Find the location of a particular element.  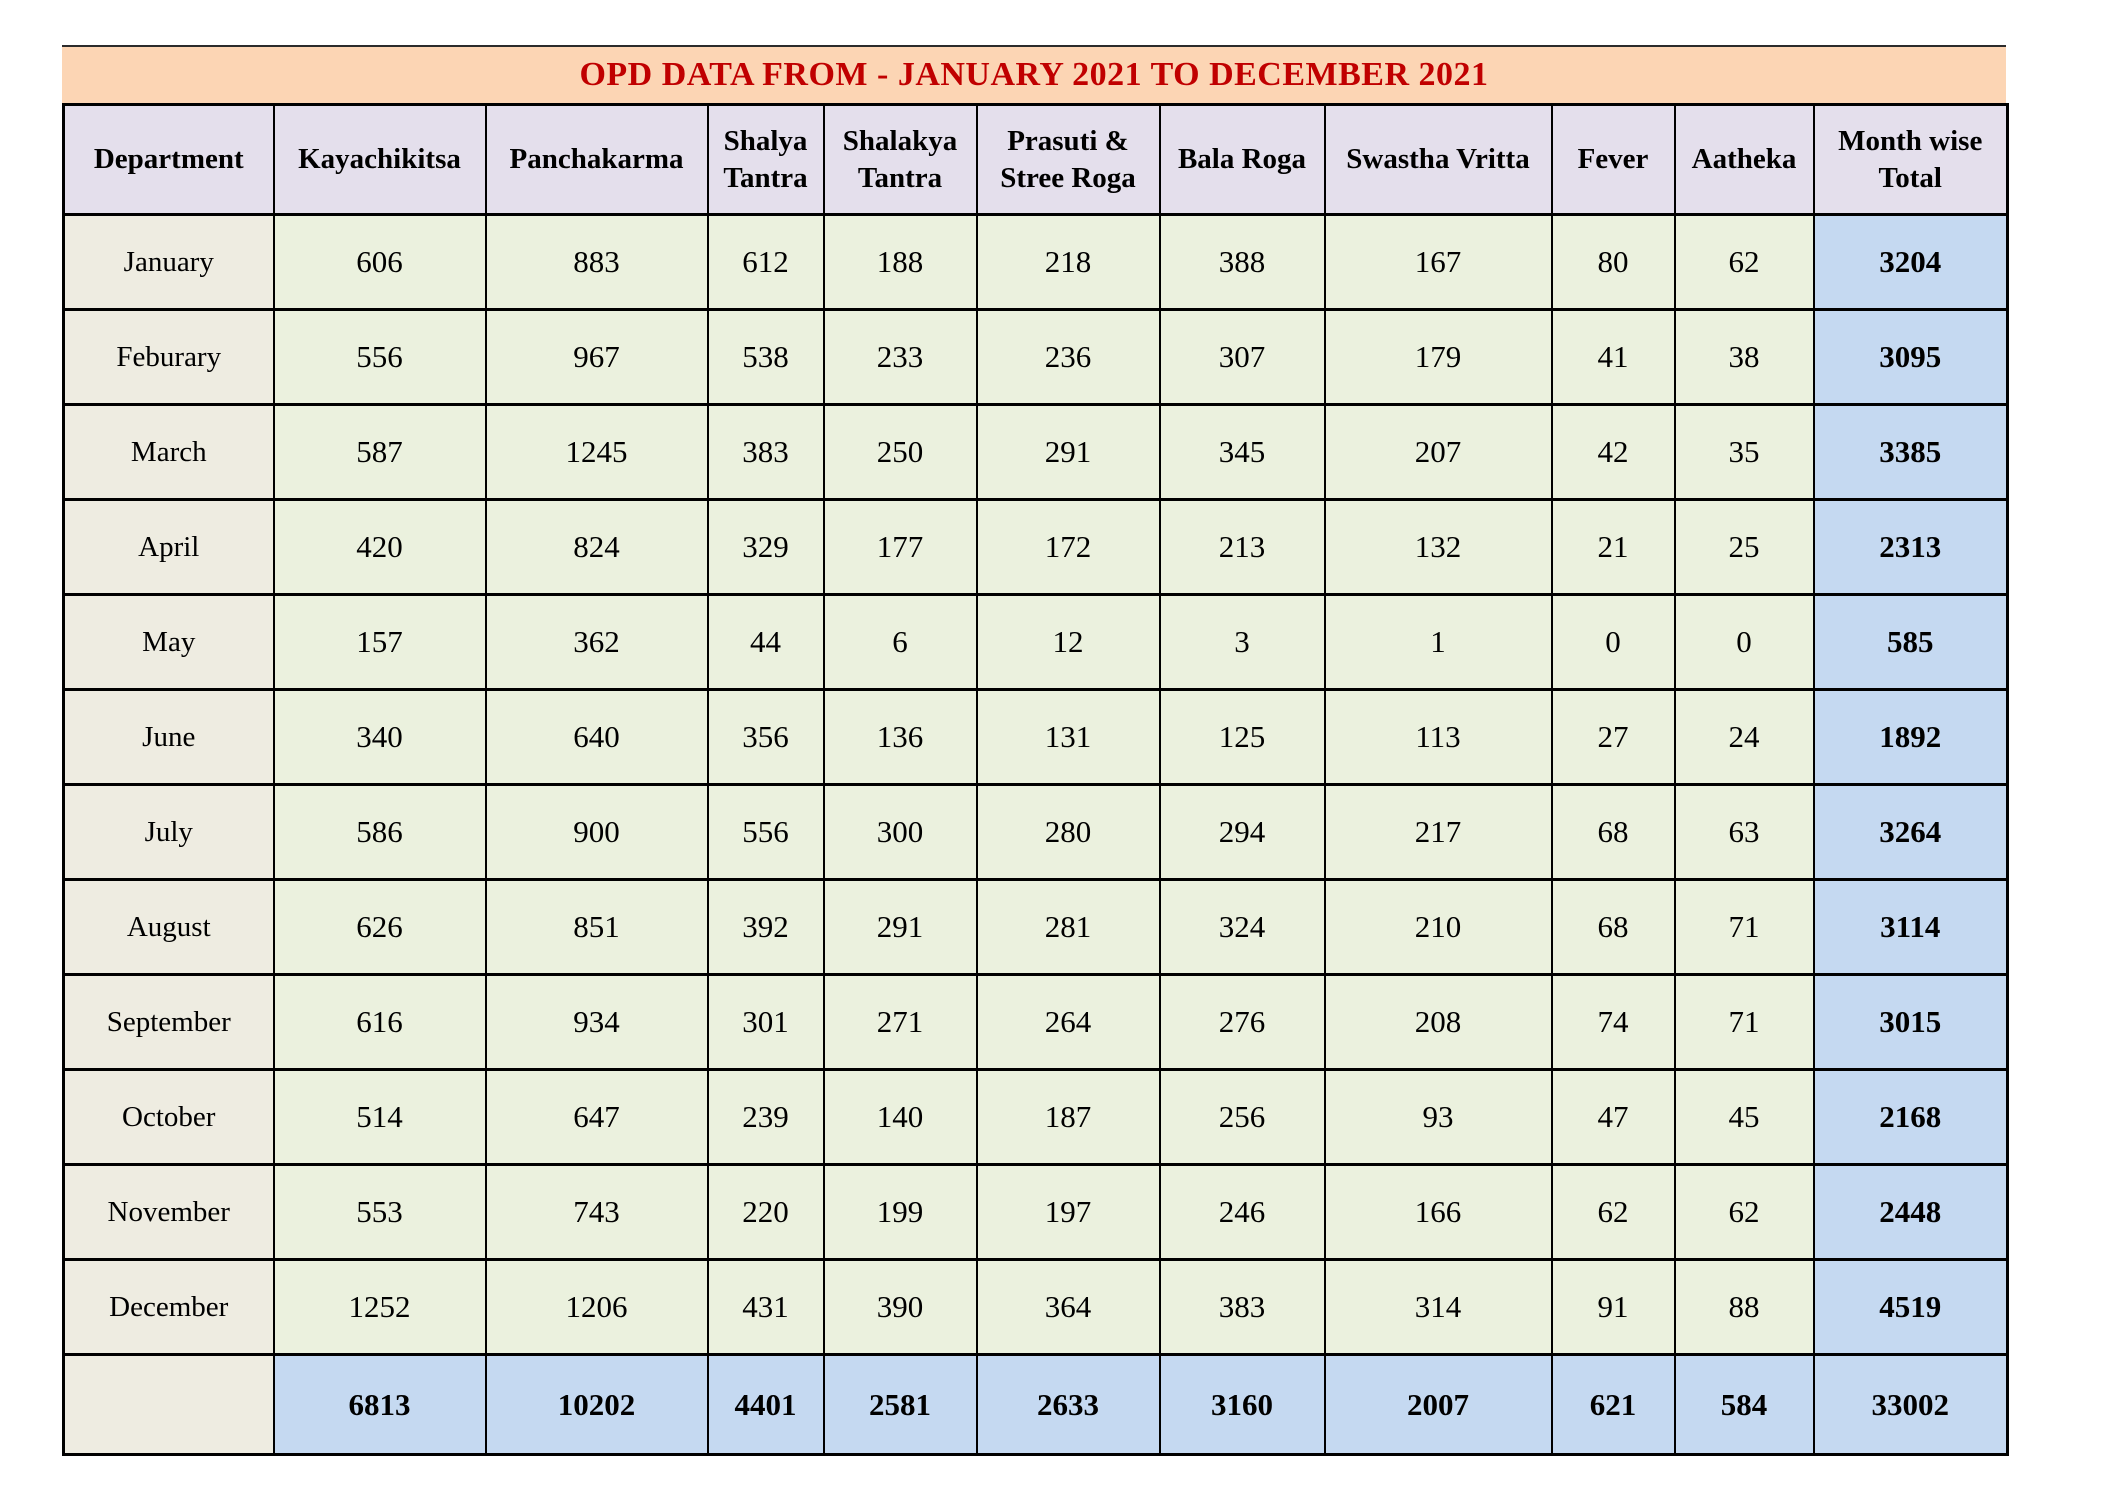

data-cell: 197 is located at coordinates (1068, 1212).